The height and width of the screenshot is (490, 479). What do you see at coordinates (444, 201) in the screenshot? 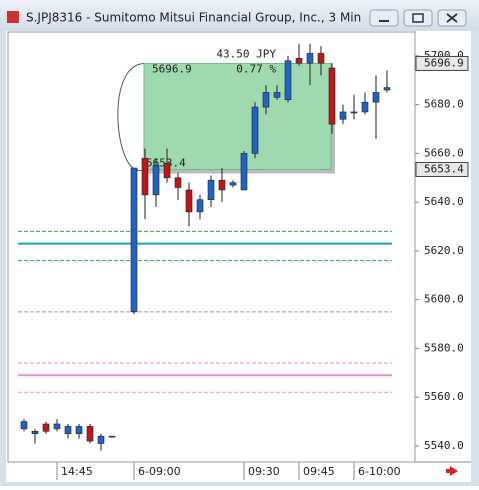
I see `y-tick-label: 5640.0` at bounding box center [444, 201].